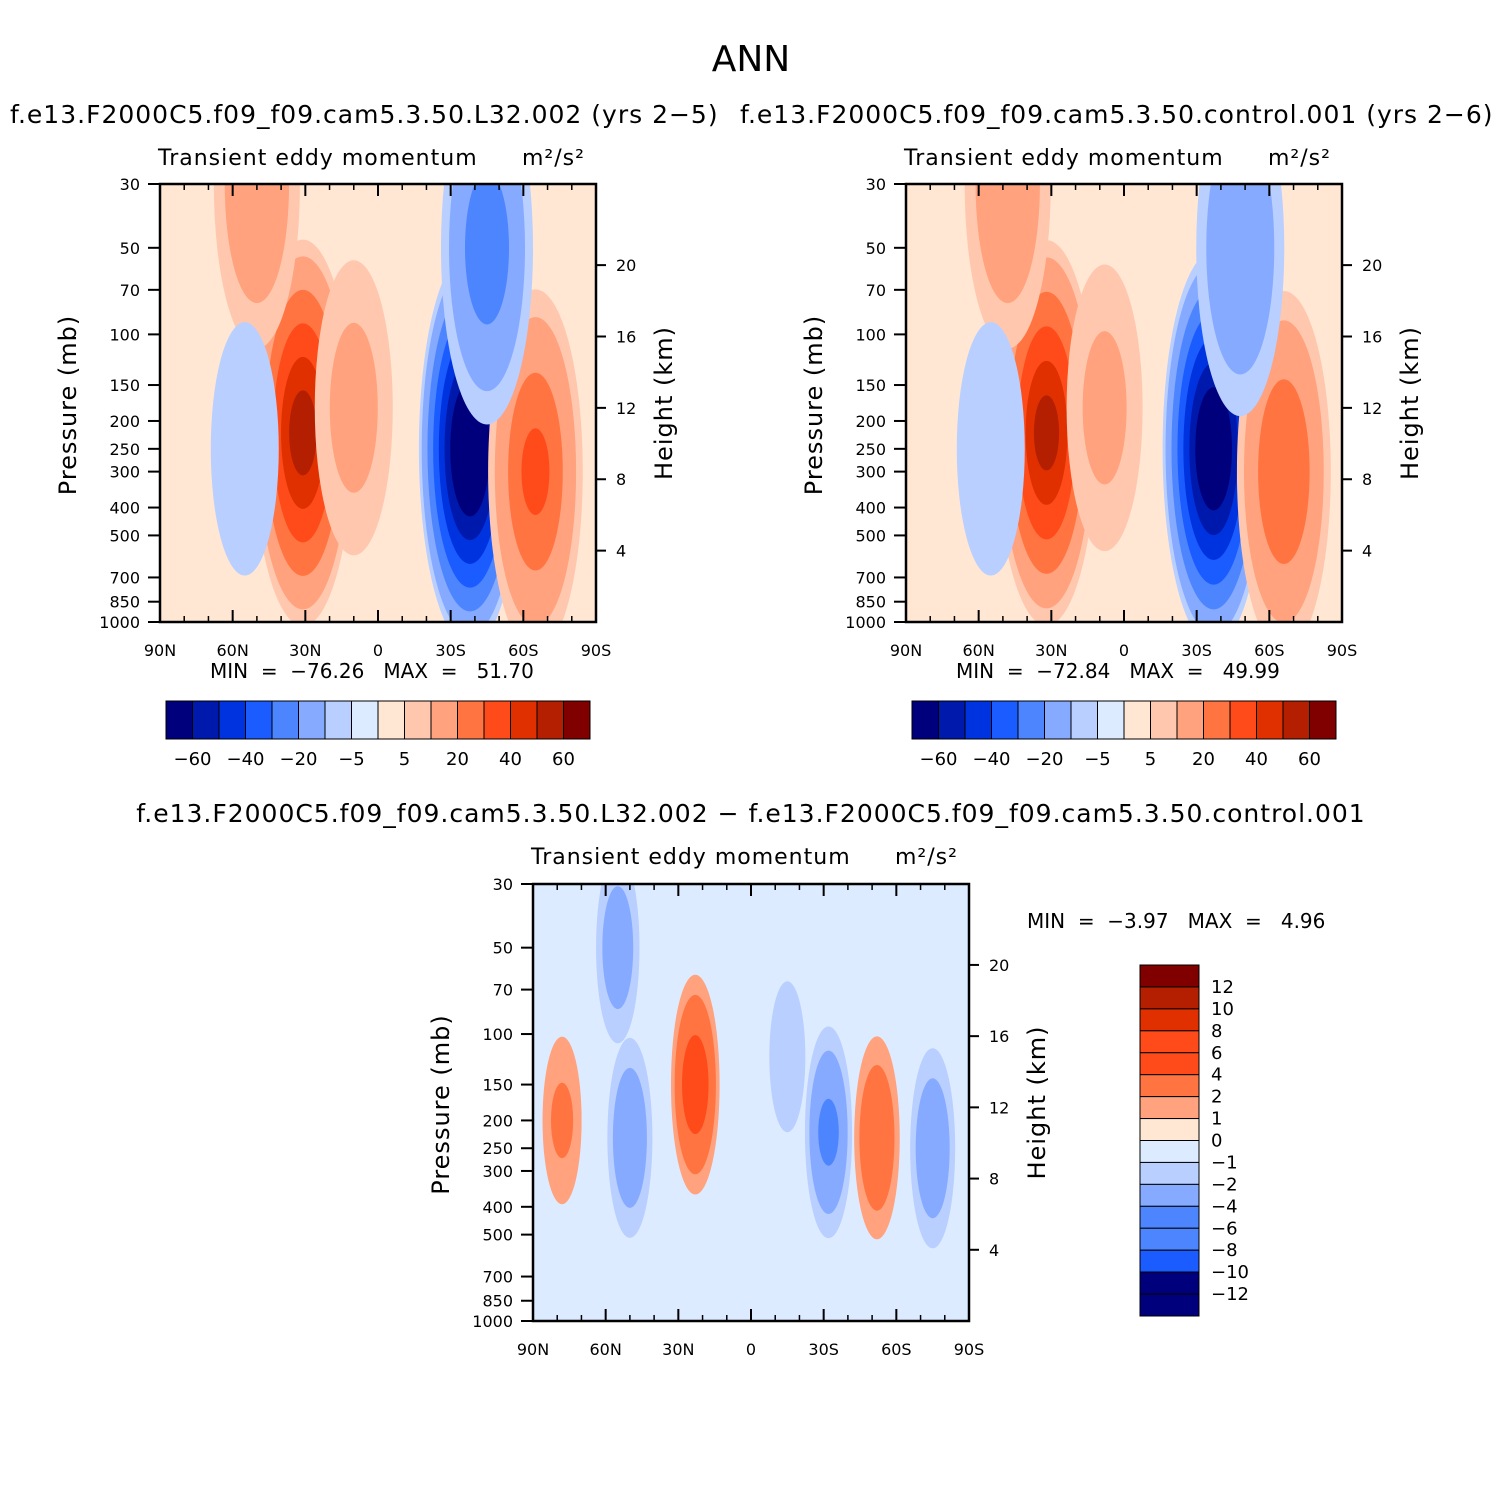 Image resolution: width=1502 pixels, height=1502 pixels. What do you see at coordinates (1118, 671) in the screenshot?
I see `stats-text: MIN = −72.84 MAX = 49.99` at bounding box center [1118, 671].